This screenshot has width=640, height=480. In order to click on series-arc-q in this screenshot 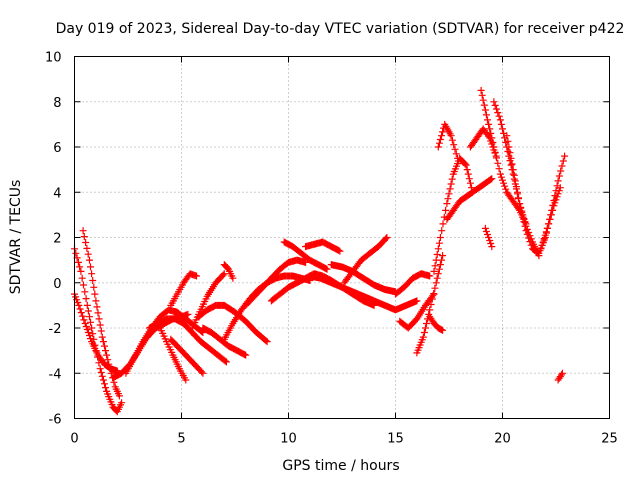, I will do `click(305, 255)`.